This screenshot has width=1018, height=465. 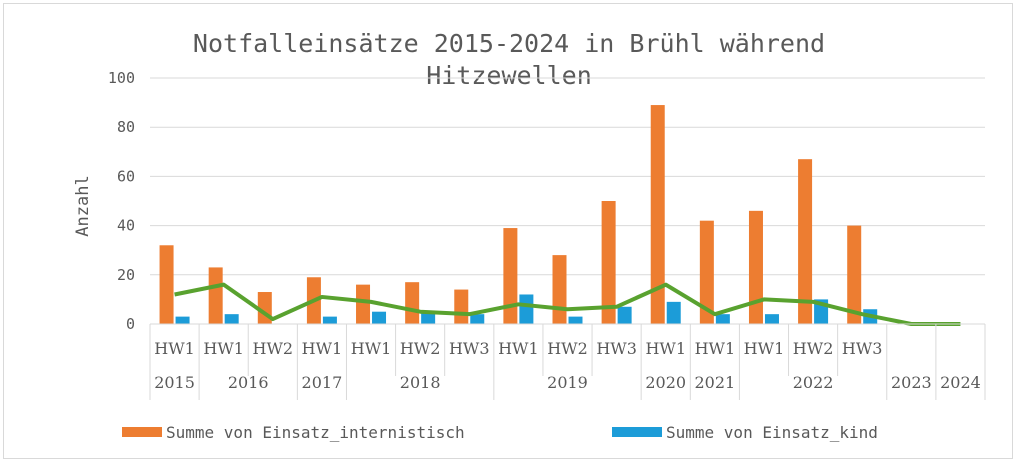 What do you see at coordinates (248, 382) in the screenshot?
I see `x-tick-year: 2016` at bounding box center [248, 382].